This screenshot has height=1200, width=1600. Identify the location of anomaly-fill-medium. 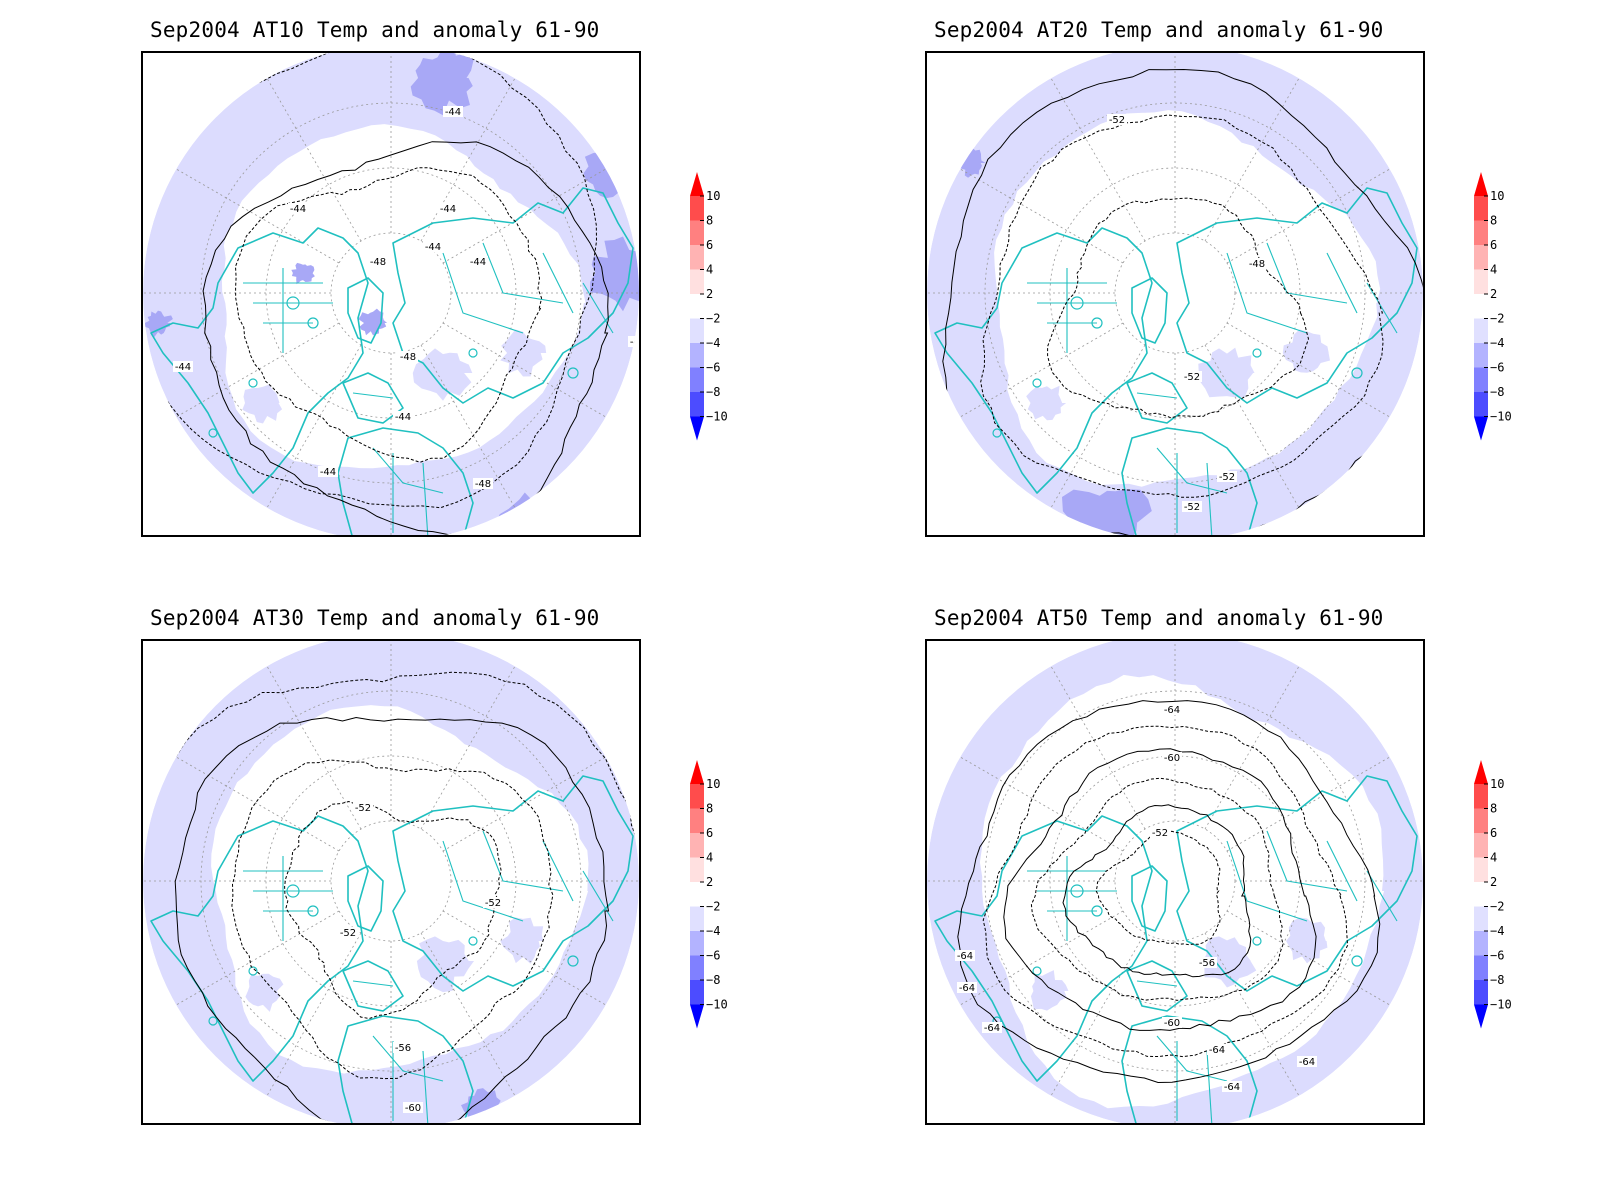
(158, 324).